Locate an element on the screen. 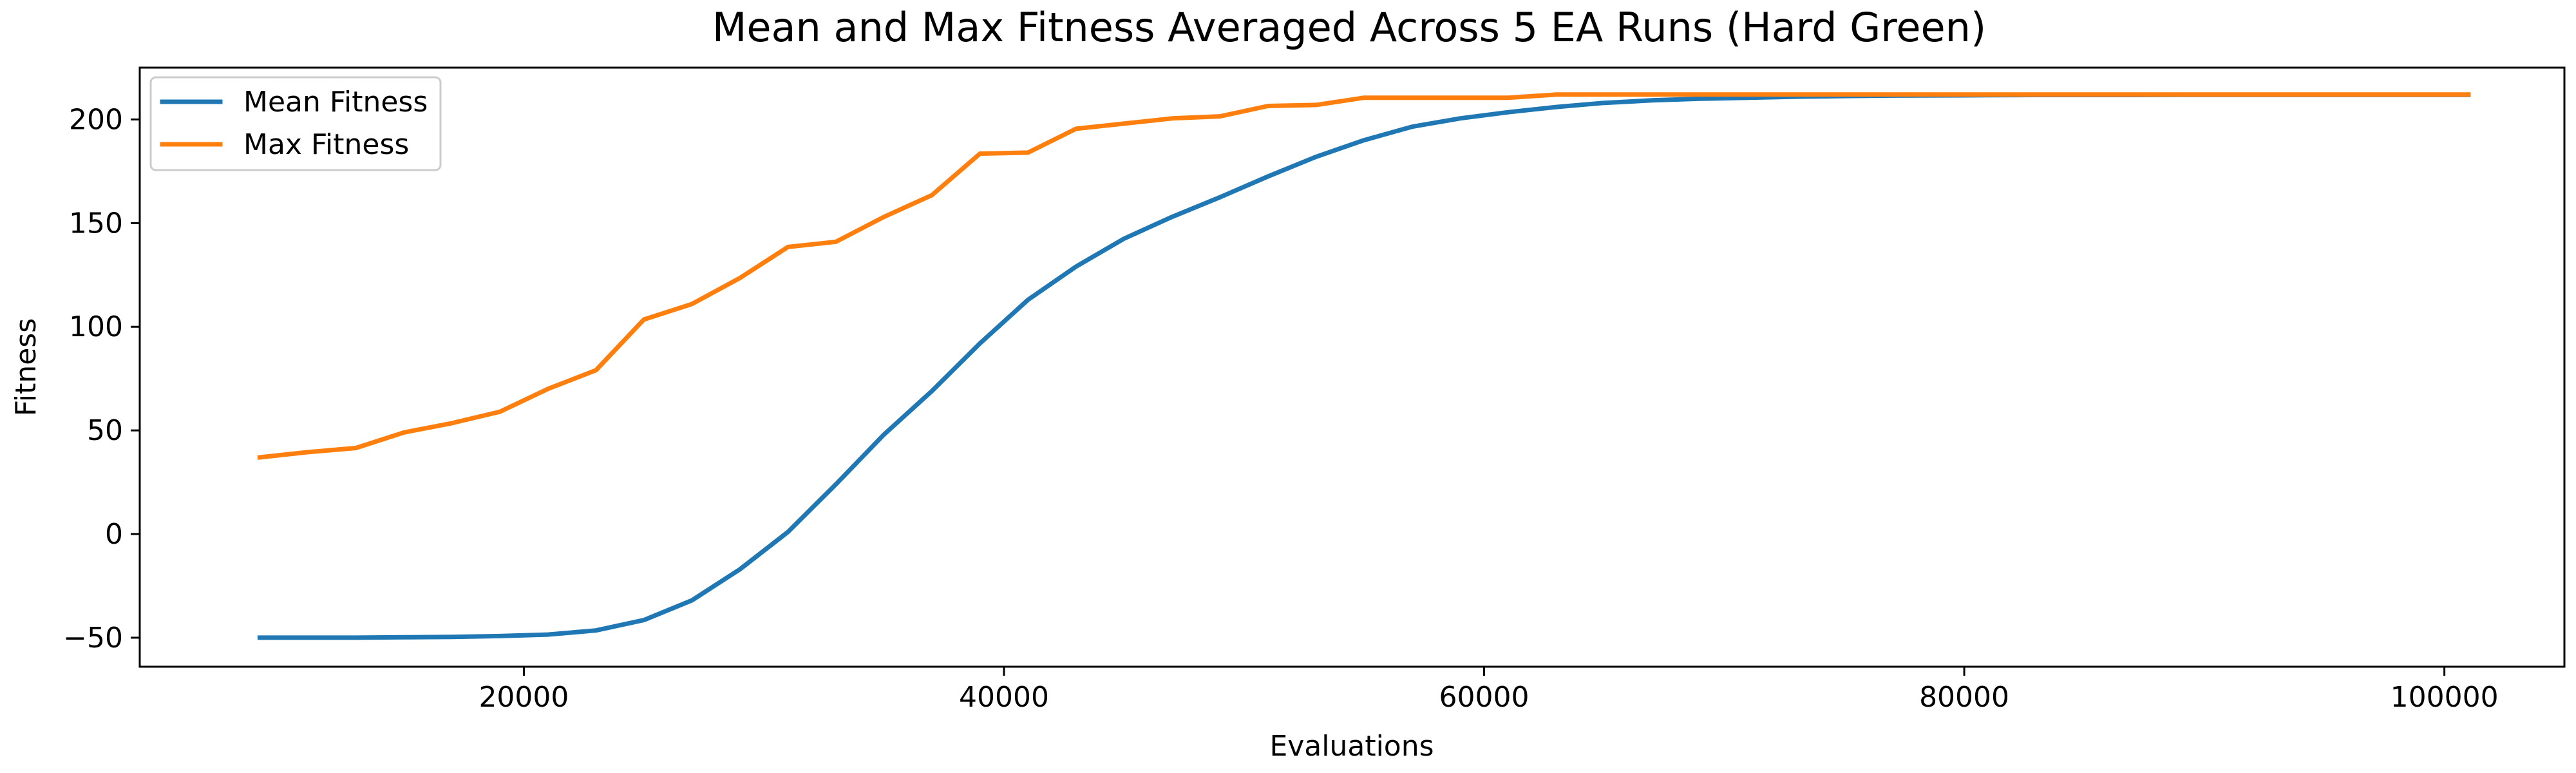 The width and height of the screenshot is (2576, 773). x-tick-label: 60000 is located at coordinates (1484, 697).